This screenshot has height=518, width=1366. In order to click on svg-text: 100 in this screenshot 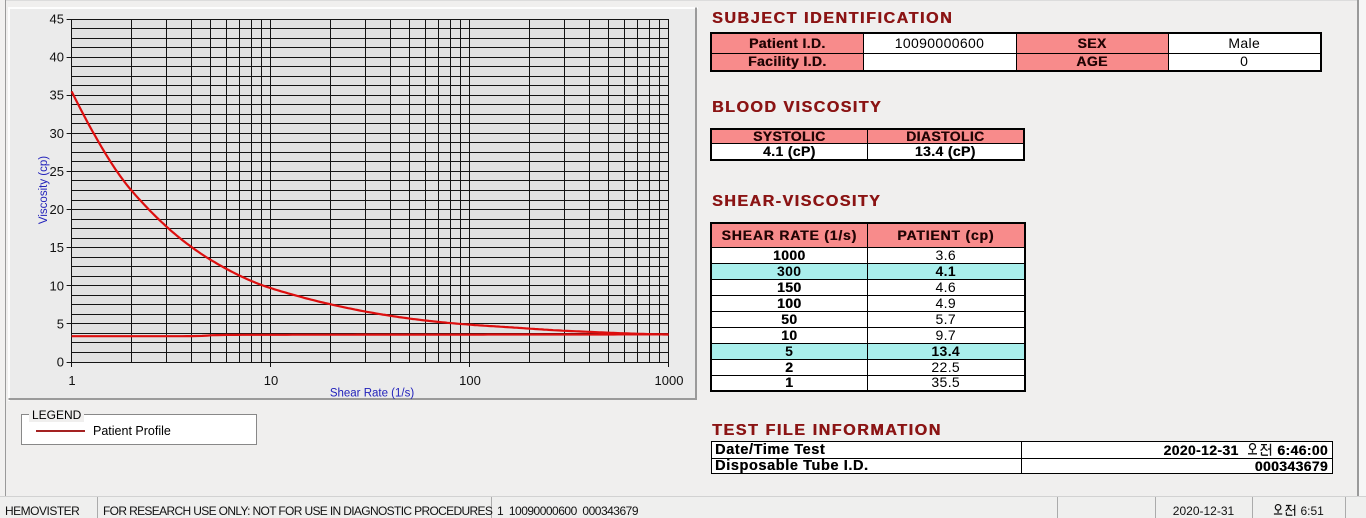, I will do `click(470, 380)`.